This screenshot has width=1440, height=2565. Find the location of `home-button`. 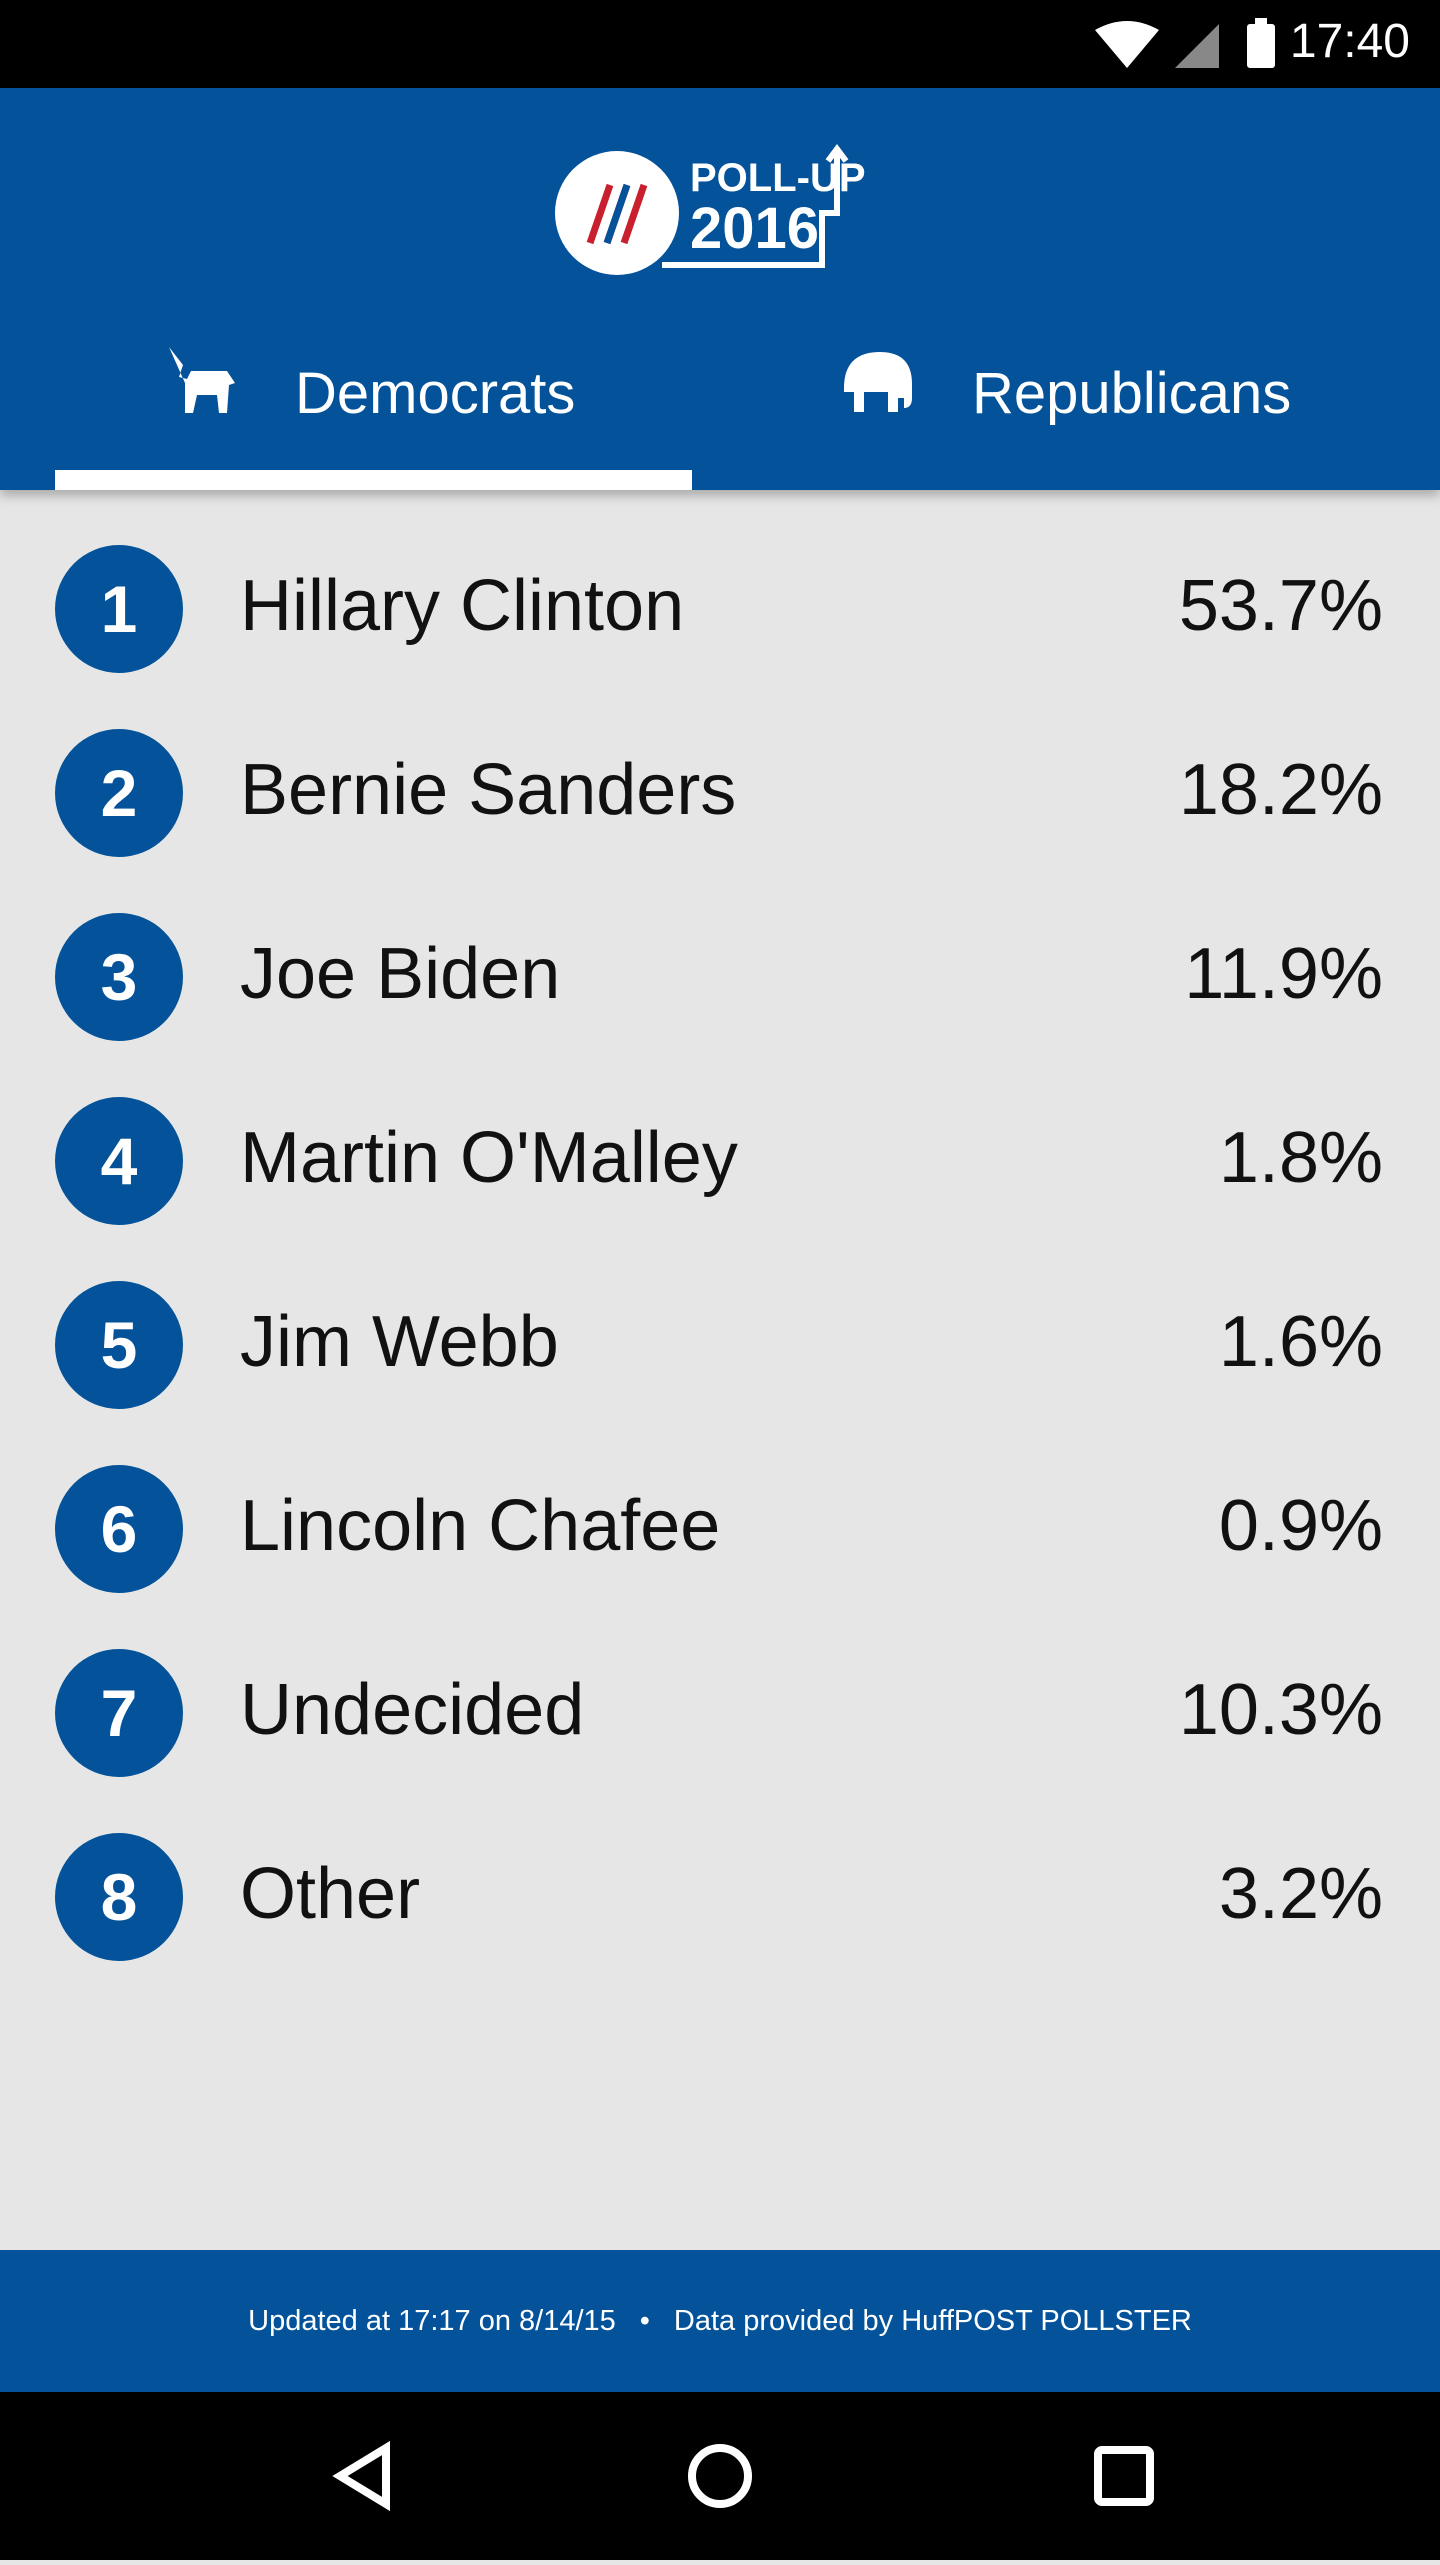

home-button is located at coordinates (720, 2476).